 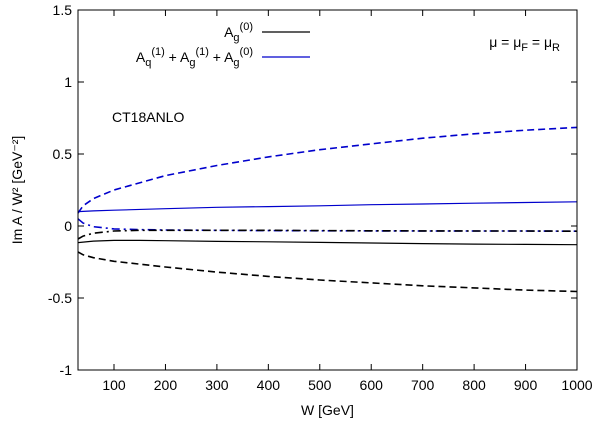 What do you see at coordinates (194, 57) in the screenshot?
I see `legend-label-2: Aq(1) + Ag(1) + Ag(0)` at bounding box center [194, 57].